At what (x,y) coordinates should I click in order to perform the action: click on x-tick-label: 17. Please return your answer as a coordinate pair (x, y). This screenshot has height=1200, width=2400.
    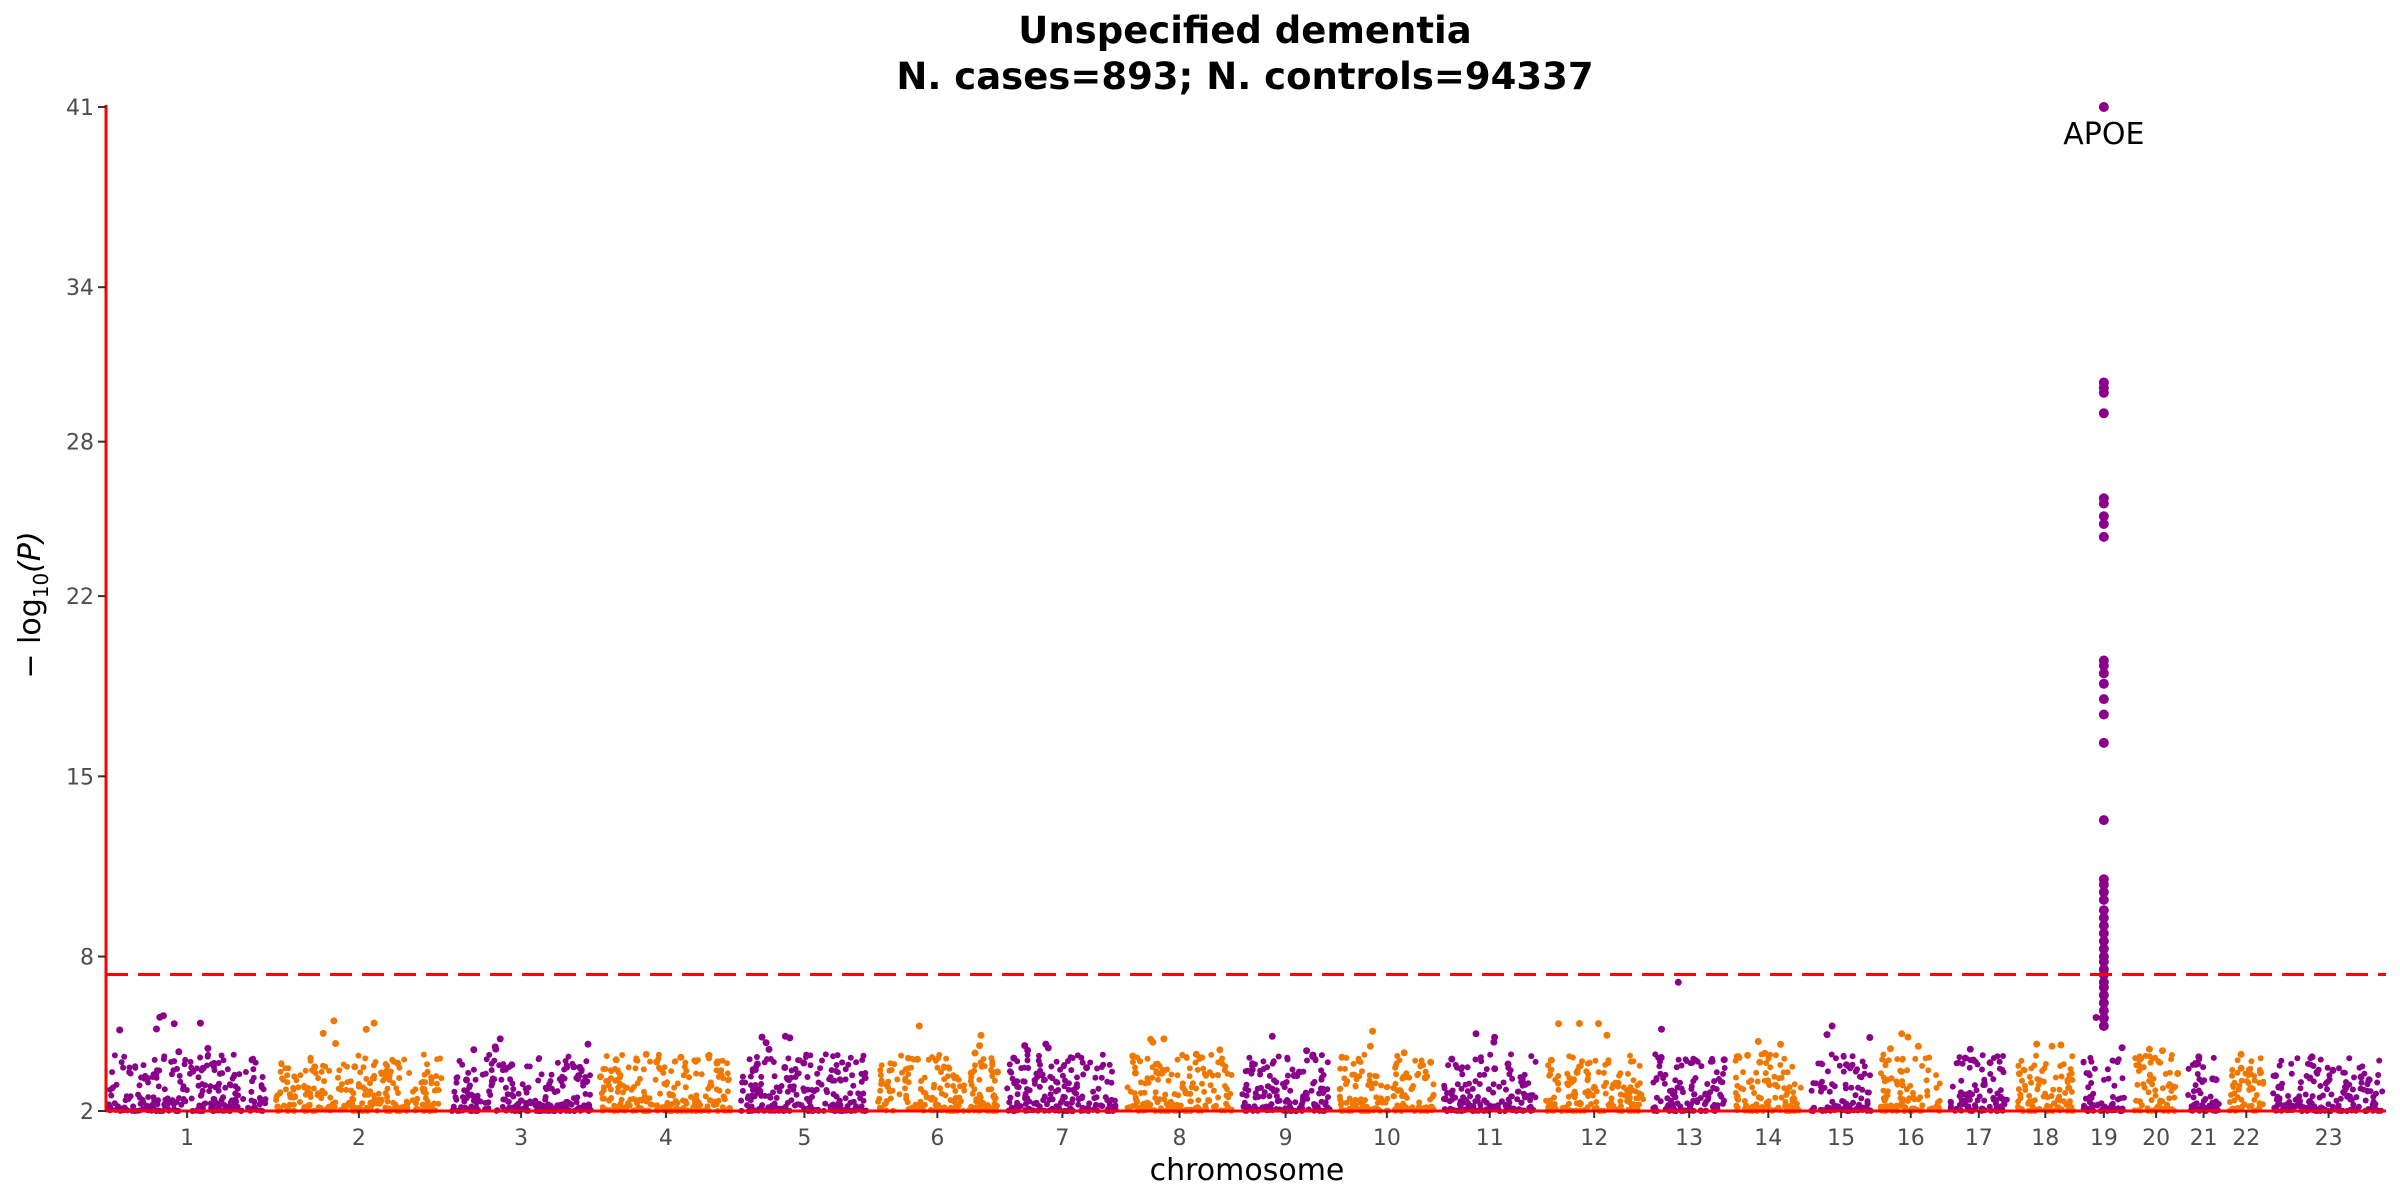
    Looking at the image, I should click on (1979, 1138).